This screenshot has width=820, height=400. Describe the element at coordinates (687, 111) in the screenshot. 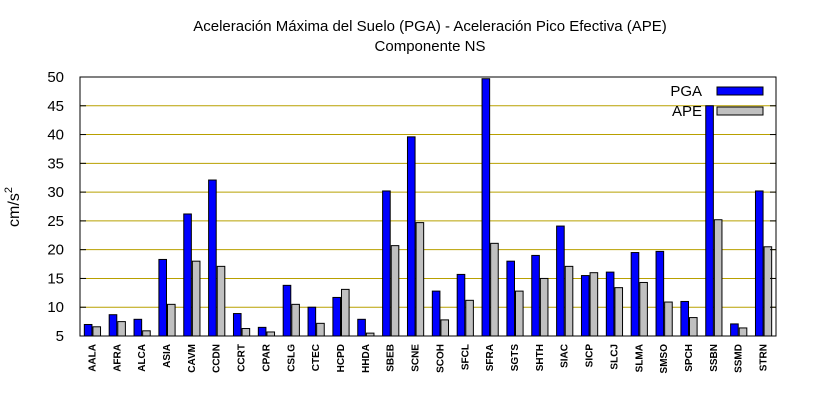

I see `legend-label-ape: APE` at that location.